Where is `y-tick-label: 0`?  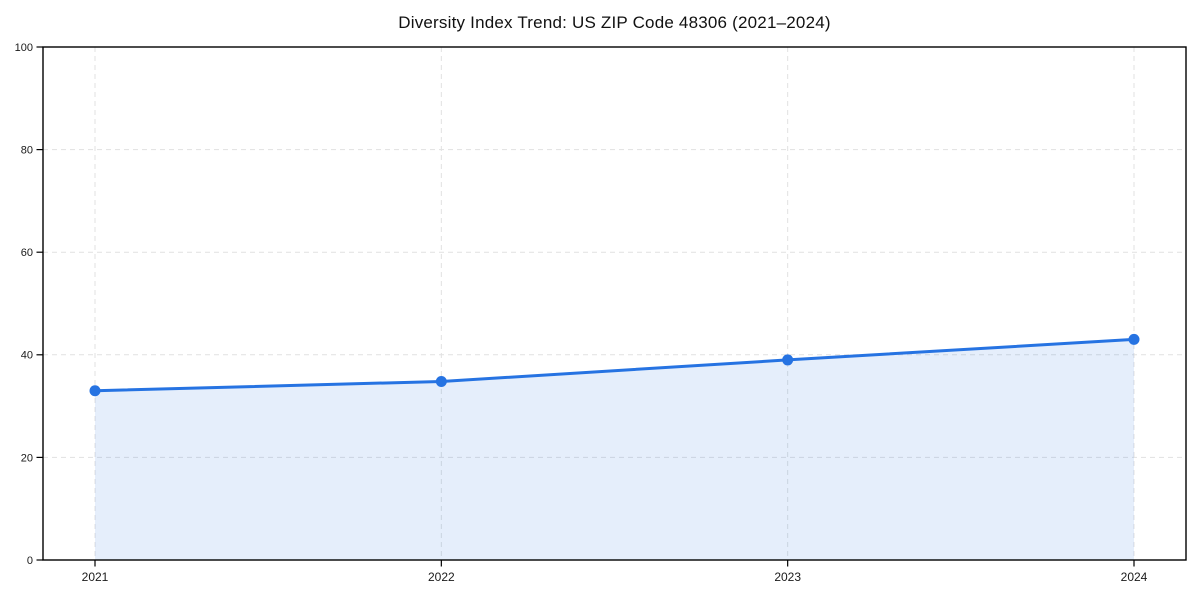 y-tick-label: 0 is located at coordinates (30, 561).